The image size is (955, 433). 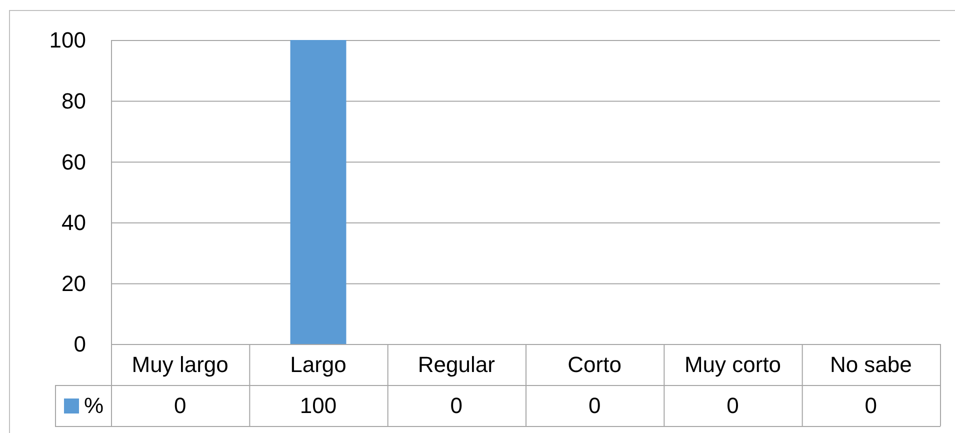 What do you see at coordinates (74, 283) in the screenshot?
I see `y-tick-label: 20` at bounding box center [74, 283].